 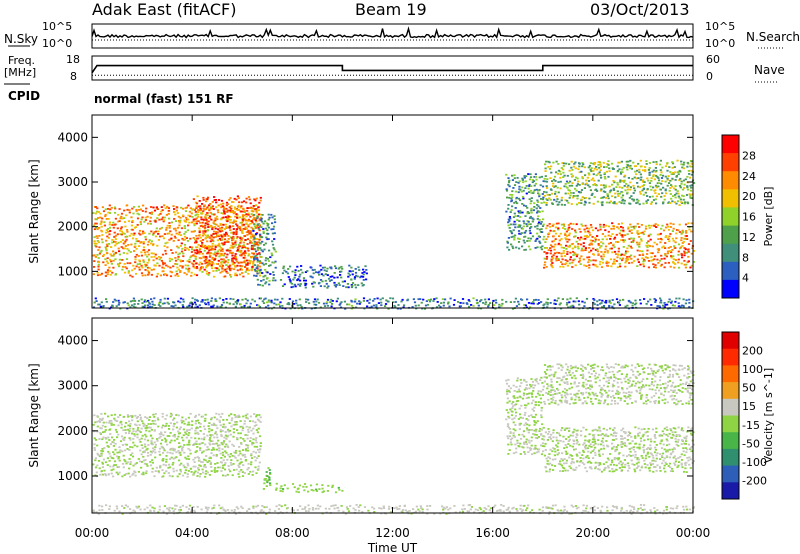 I want to click on velocity-ylabel: Slant Range [km], so click(x=34, y=415).